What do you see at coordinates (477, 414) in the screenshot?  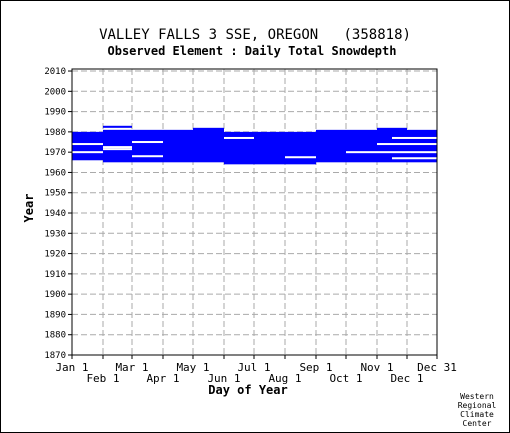 I see `credit-line: Climate` at bounding box center [477, 414].